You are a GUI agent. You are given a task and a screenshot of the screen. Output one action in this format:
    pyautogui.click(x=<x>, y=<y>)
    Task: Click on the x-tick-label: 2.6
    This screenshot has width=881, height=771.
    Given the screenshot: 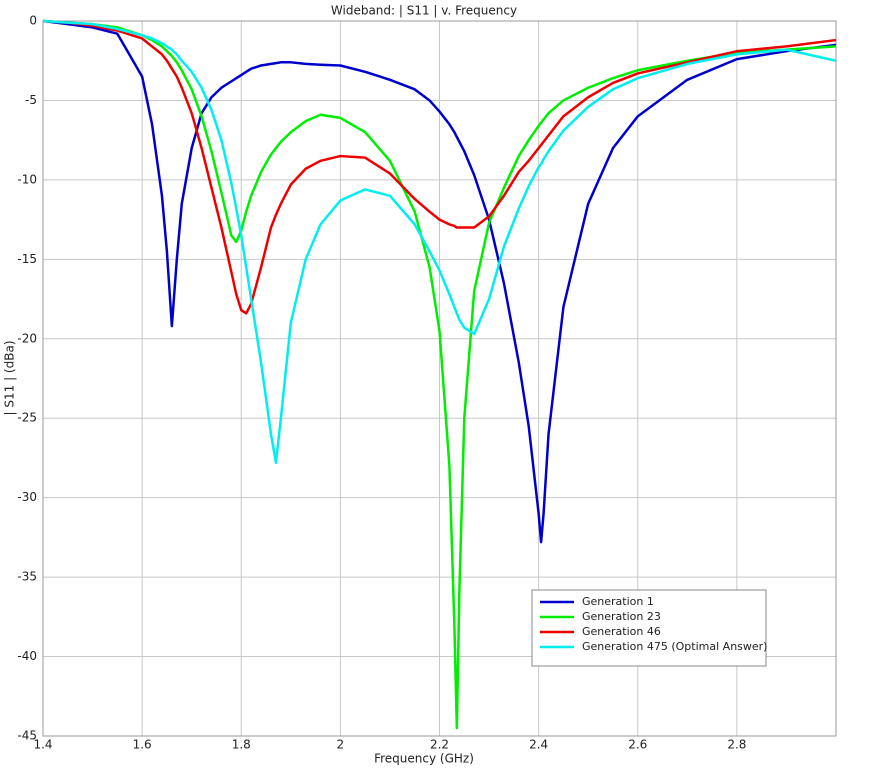 What is the action you would take?
    pyautogui.click(x=637, y=745)
    